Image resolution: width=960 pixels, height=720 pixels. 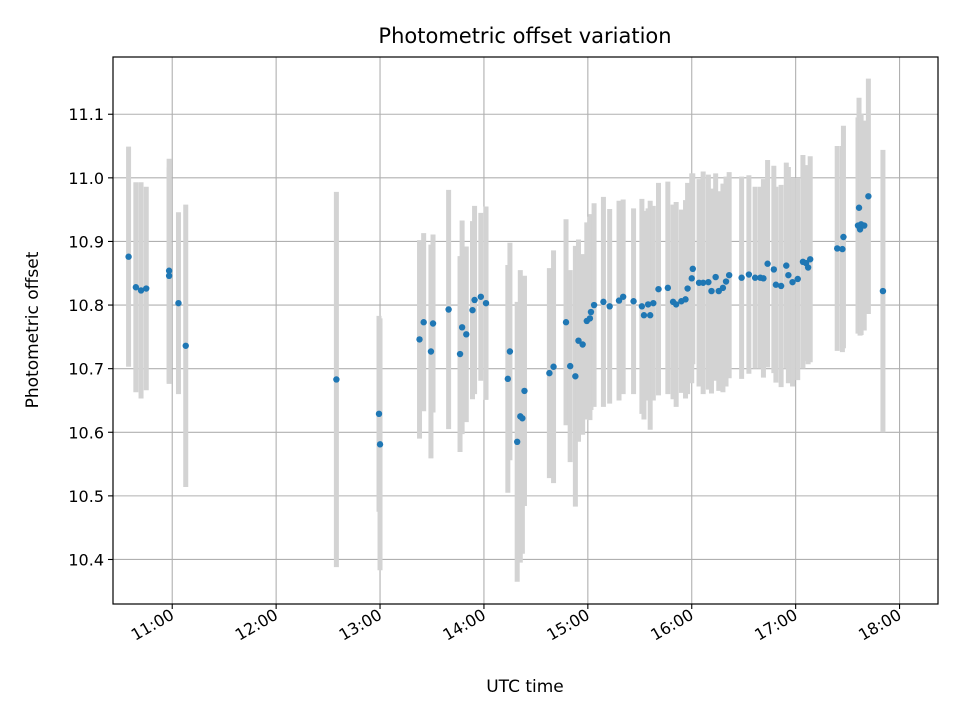 What do you see at coordinates (524, 36) in the screenshot?
I see `chart-title: Photometric offset variation` at bounding box center [524, 36].